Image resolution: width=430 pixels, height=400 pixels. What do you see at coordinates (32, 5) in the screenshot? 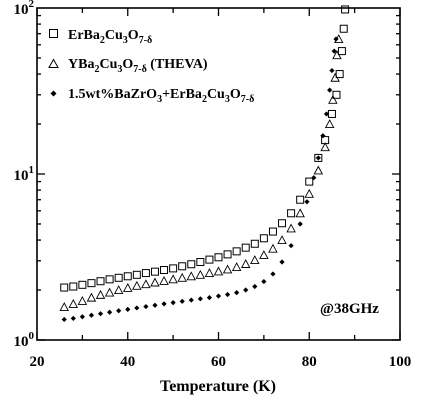
I see `y-tick-exponent: 2` at bounding box center [32, 5].